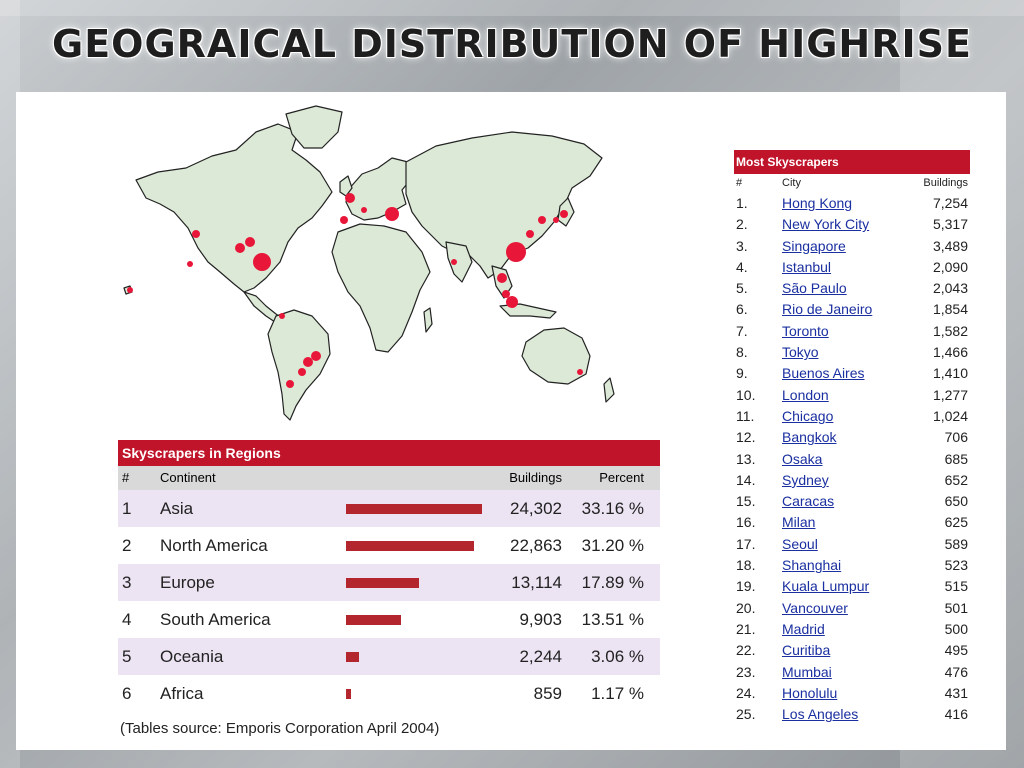 The width and height of the screenshot is (1024, 768). Describe the element at coordinates (536, 508) in the screenshot. I see `region-buildings: 24,302` at that location.